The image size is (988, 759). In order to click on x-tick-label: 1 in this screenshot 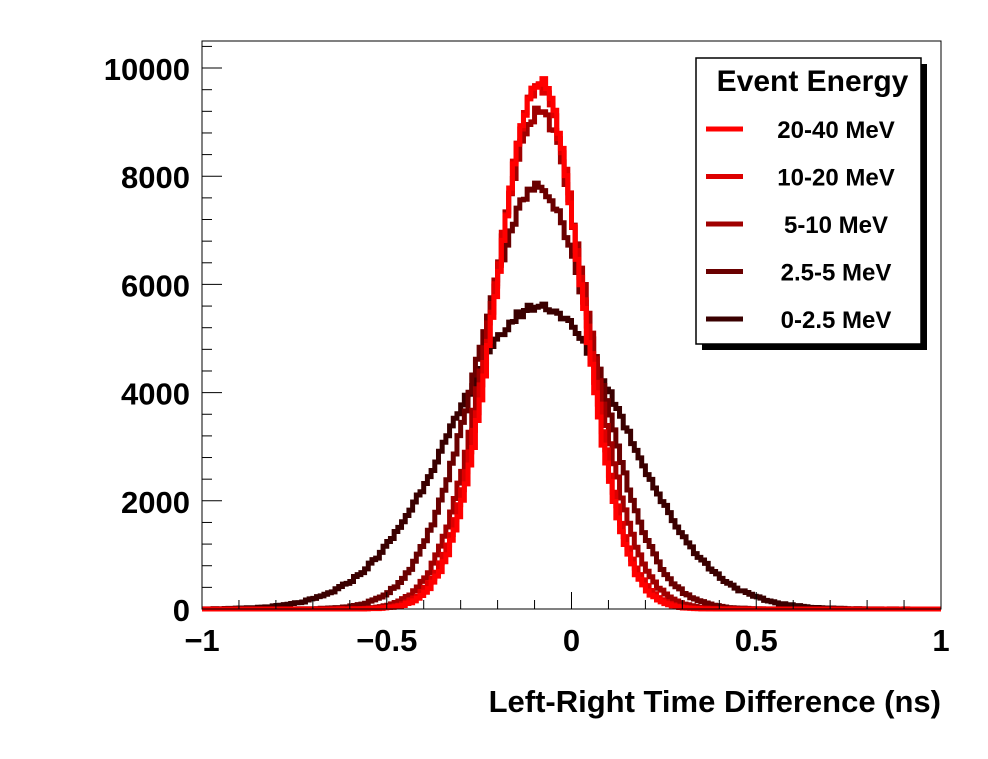, I will do `click(940, 640)`.